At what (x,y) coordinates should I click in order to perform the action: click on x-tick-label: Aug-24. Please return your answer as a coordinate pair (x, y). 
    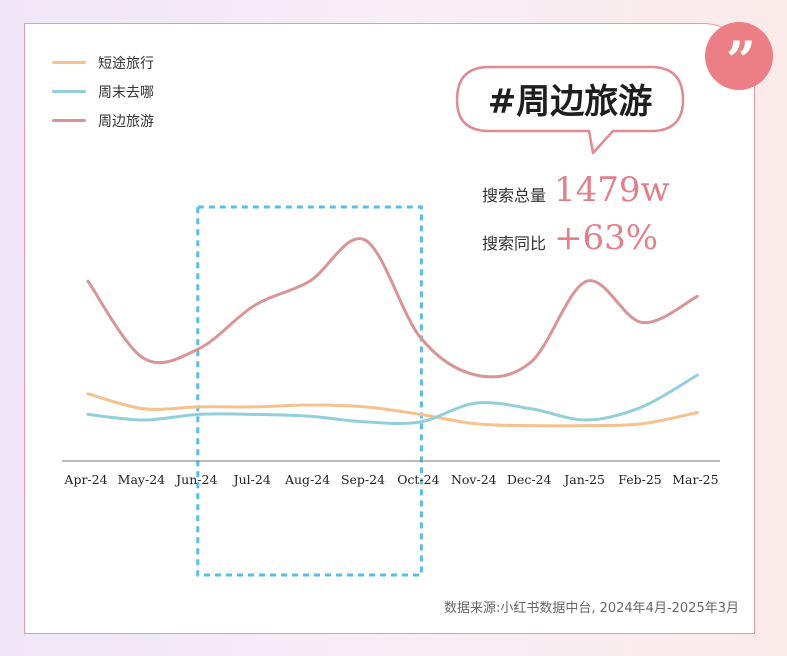
    Looking at the image, I should click on (307, 479).